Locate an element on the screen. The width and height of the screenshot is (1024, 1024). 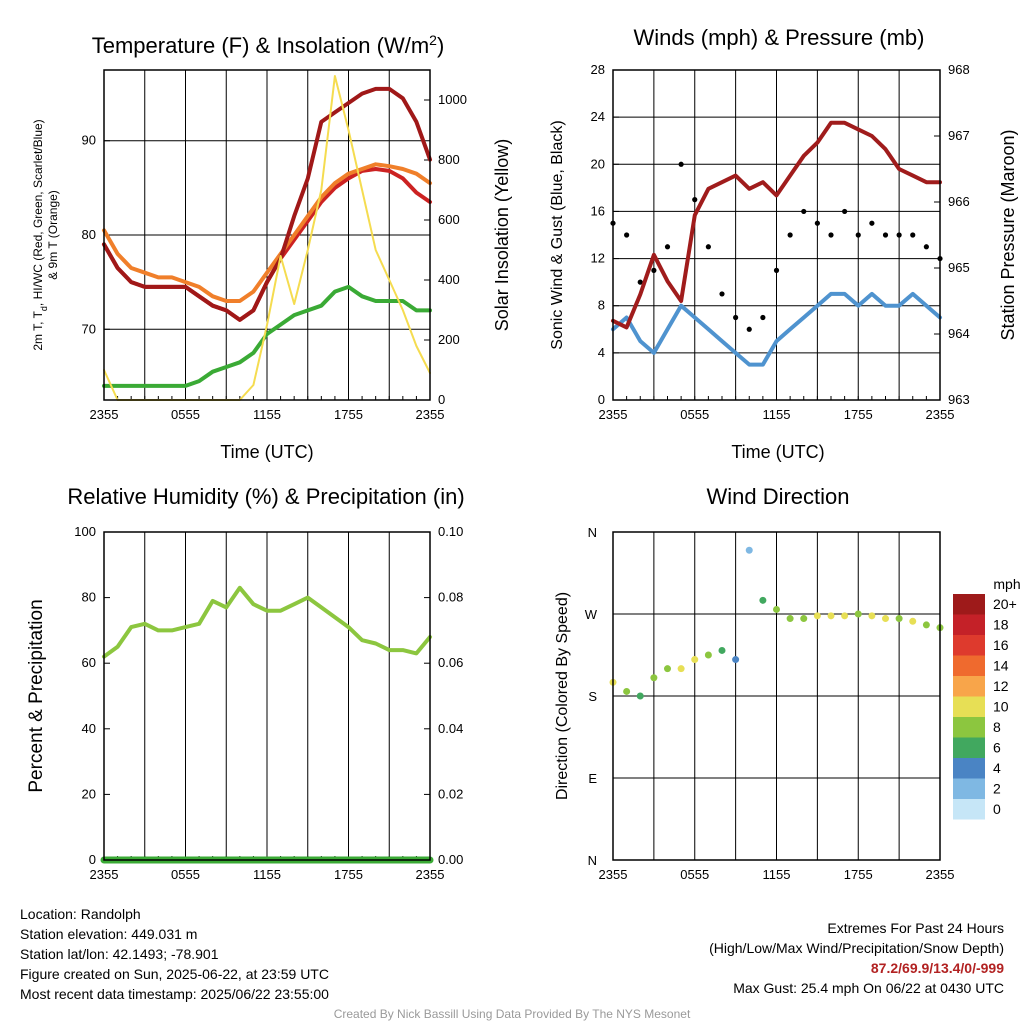
extremes-values: 87.2/69.9/13.4/0/-999 is located at coordinates (937, 968).